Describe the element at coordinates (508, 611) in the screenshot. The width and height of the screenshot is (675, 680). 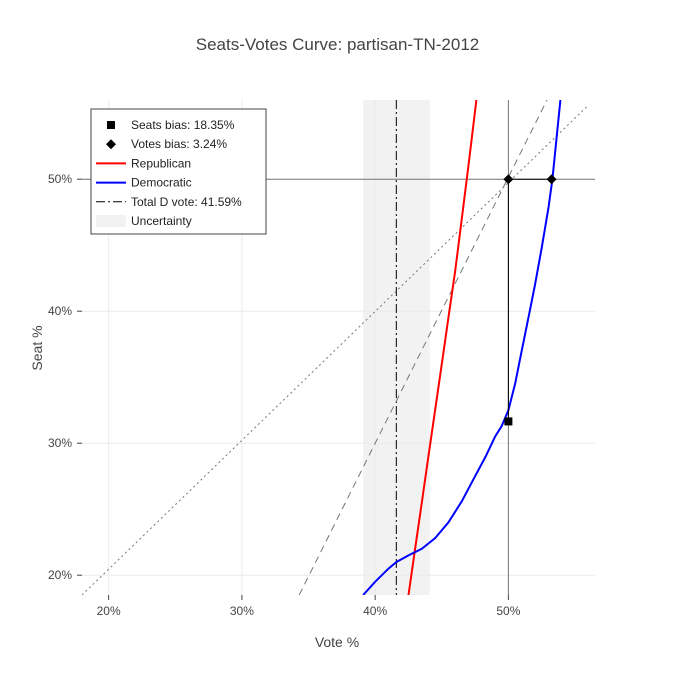
I see `x-tick-label: 50%` at that location.